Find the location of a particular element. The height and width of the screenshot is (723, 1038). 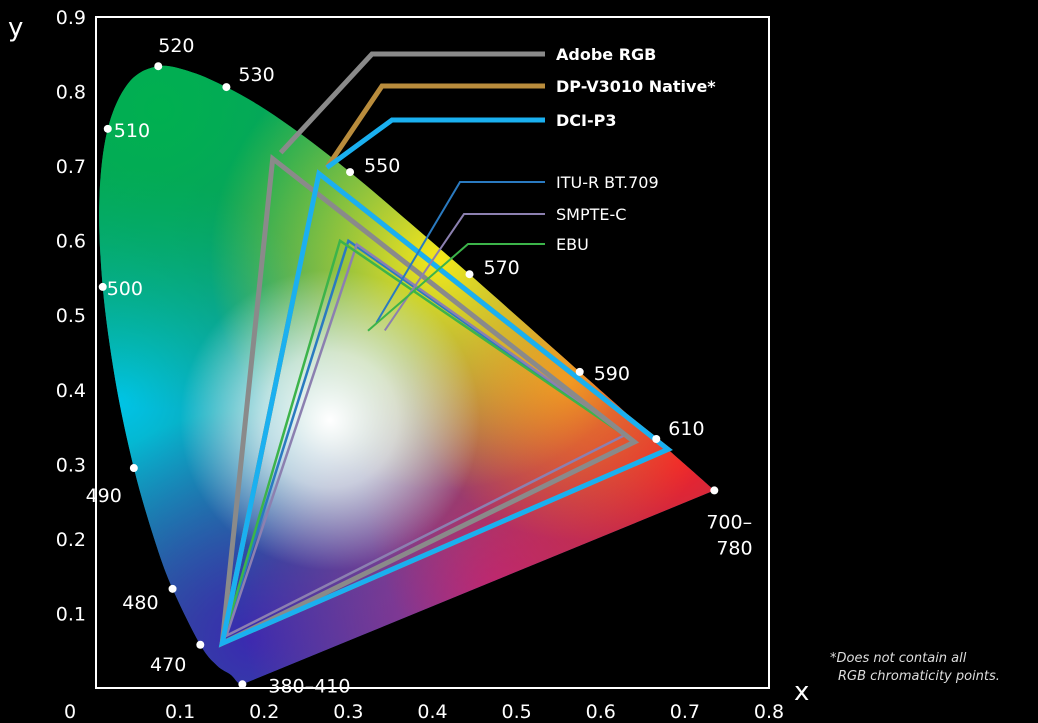

legend-leader-lines is located at coordinates (411, 191).